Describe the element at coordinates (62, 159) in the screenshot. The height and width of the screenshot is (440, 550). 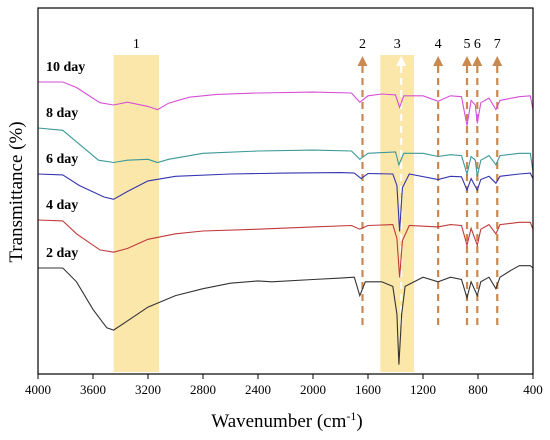
I see `series-label-6-day: 6 day` at that location.